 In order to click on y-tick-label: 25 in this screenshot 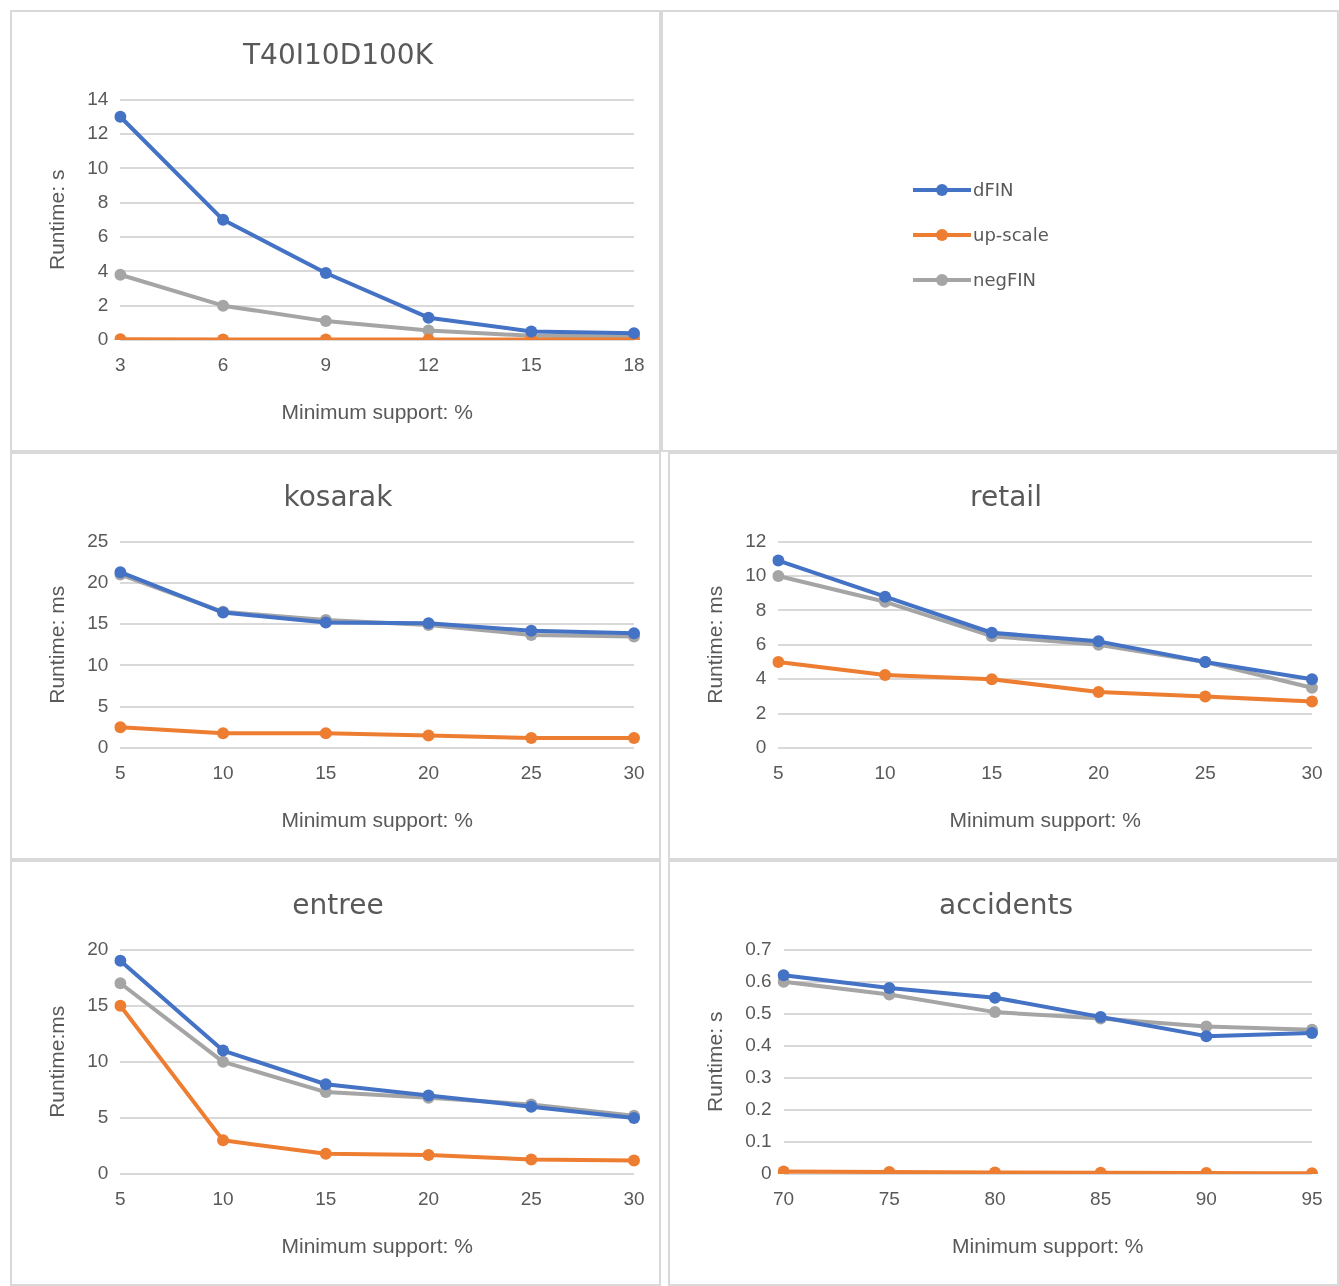, I will do `click(98, 540)`.